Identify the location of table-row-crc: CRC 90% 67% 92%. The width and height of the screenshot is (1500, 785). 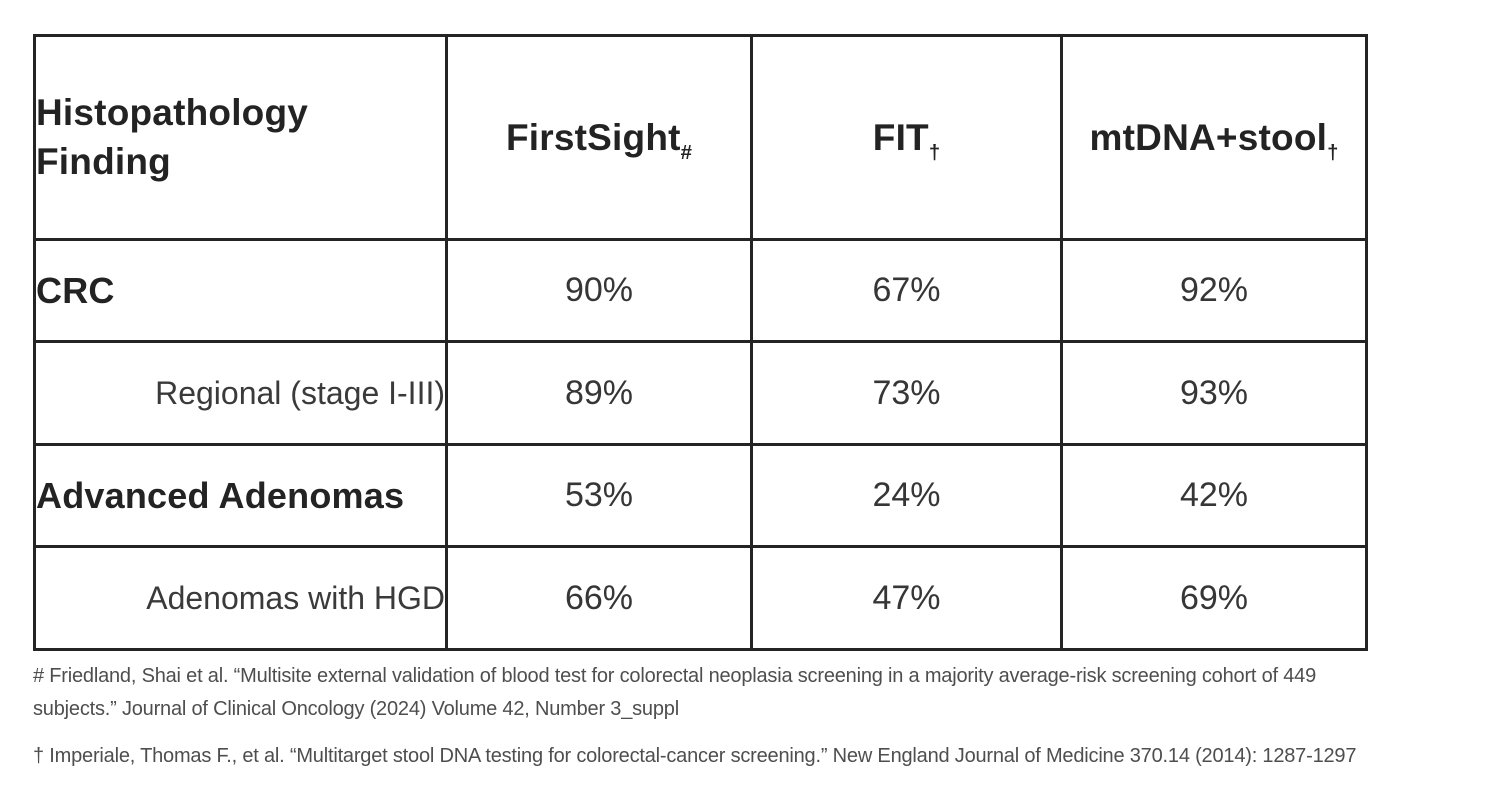
(700, 290).